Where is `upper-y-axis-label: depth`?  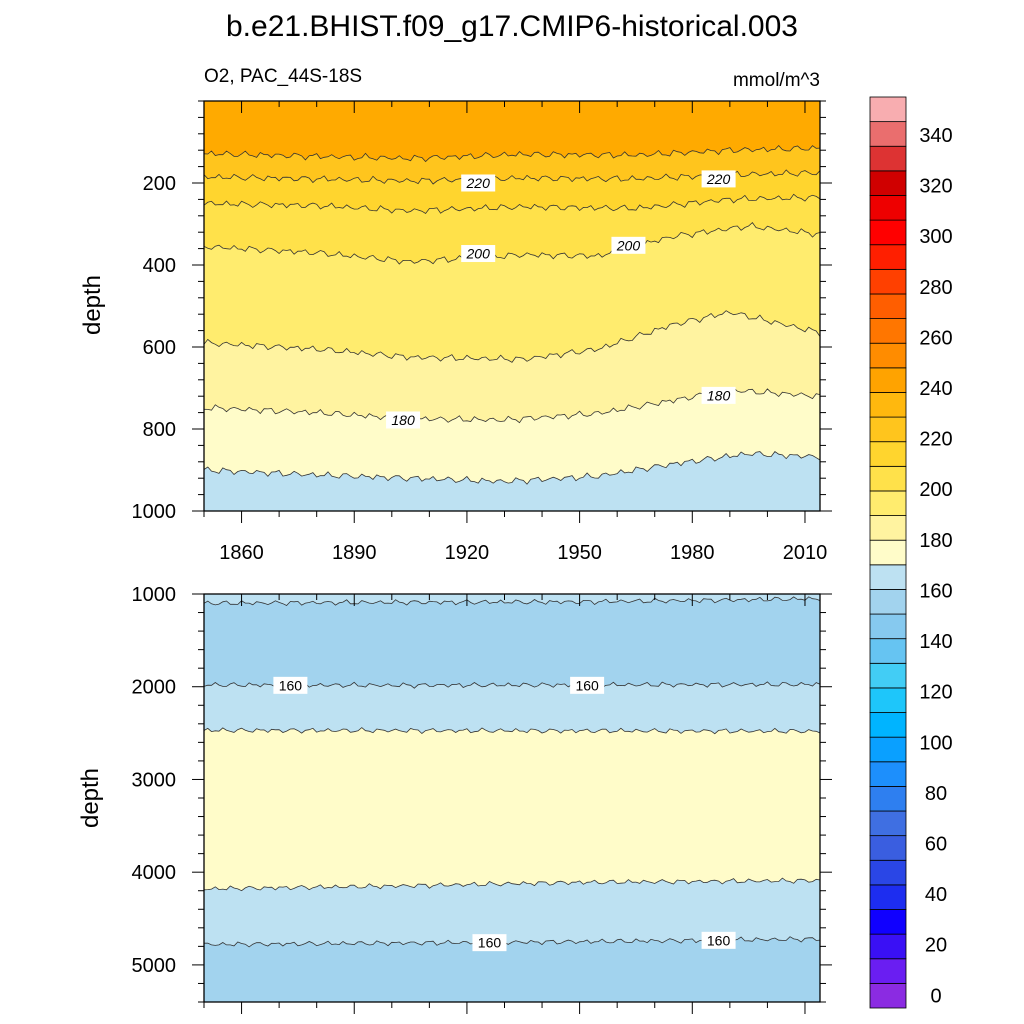
upper-y-axis-label: depth is located at coordinates (92, 305).